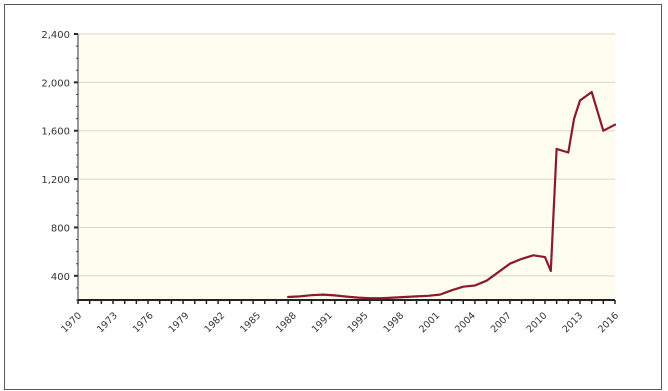 This screenshot has height=391, width=668. I want to click on x-tick-label: 1970, so click(71, 322).